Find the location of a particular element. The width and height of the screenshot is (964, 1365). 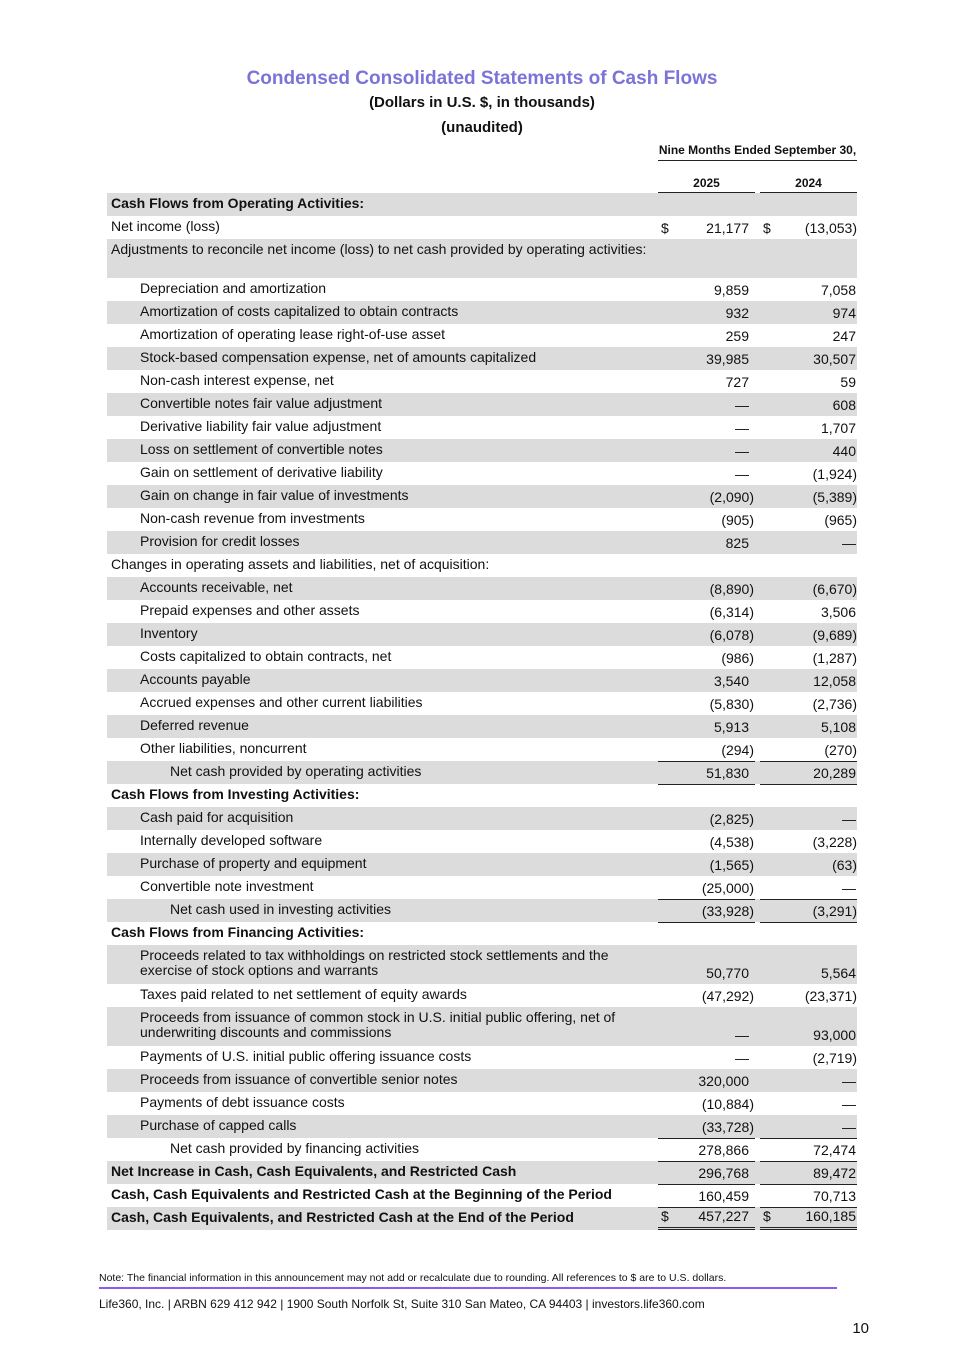

row-label: Net income (loss) is located at coordinates (165, 226).